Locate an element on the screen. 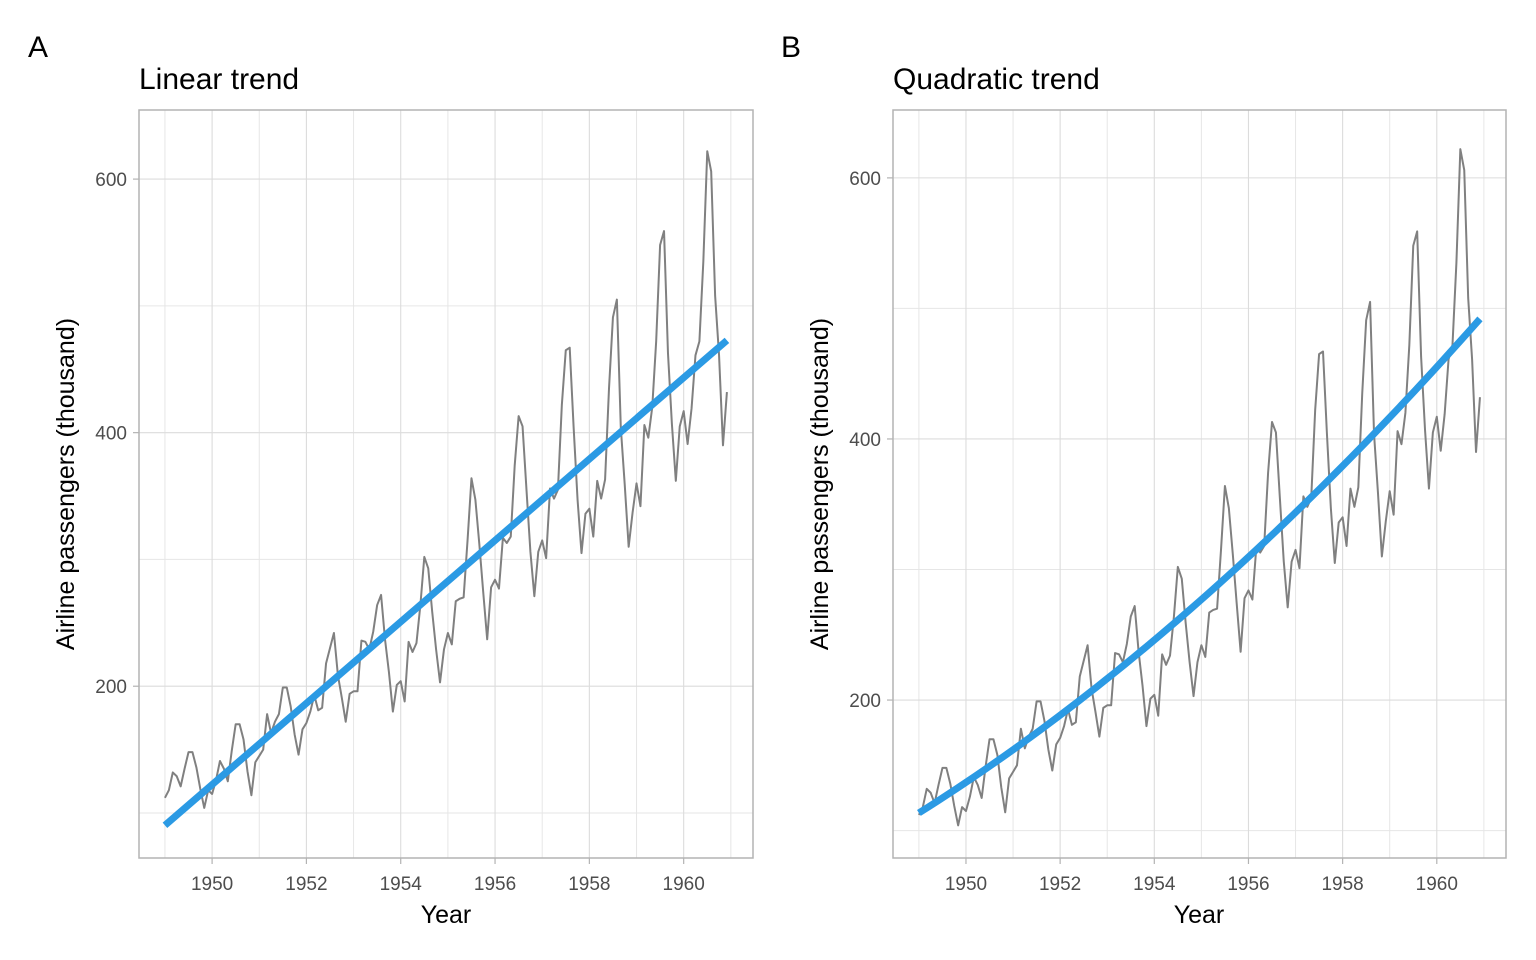  chart-title: Quadratic trend is located at coordinates (996, 79).